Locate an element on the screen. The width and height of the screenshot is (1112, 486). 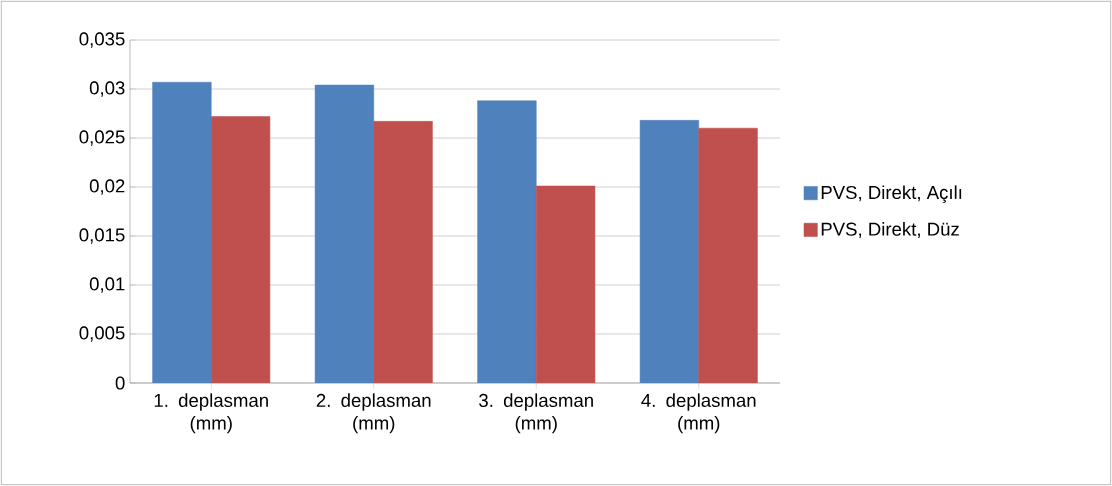
legend-label: PVS, Direkt, Düz is located at coordinates (890, 230).